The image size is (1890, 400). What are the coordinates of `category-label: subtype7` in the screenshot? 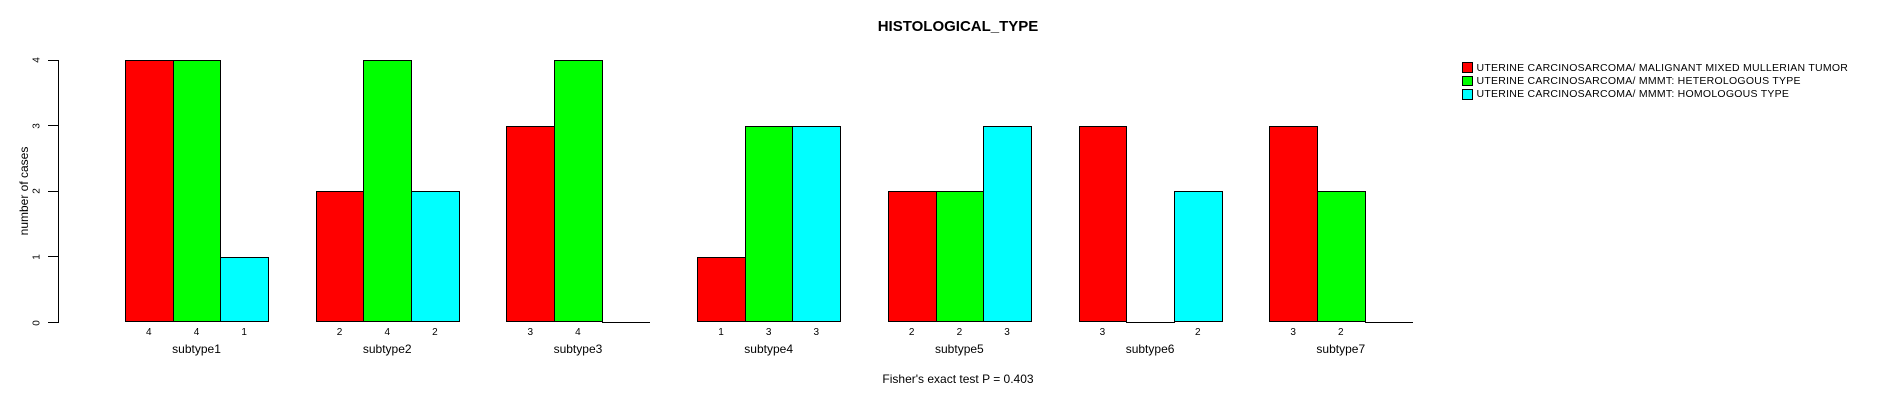 It's located at (1341, 349).